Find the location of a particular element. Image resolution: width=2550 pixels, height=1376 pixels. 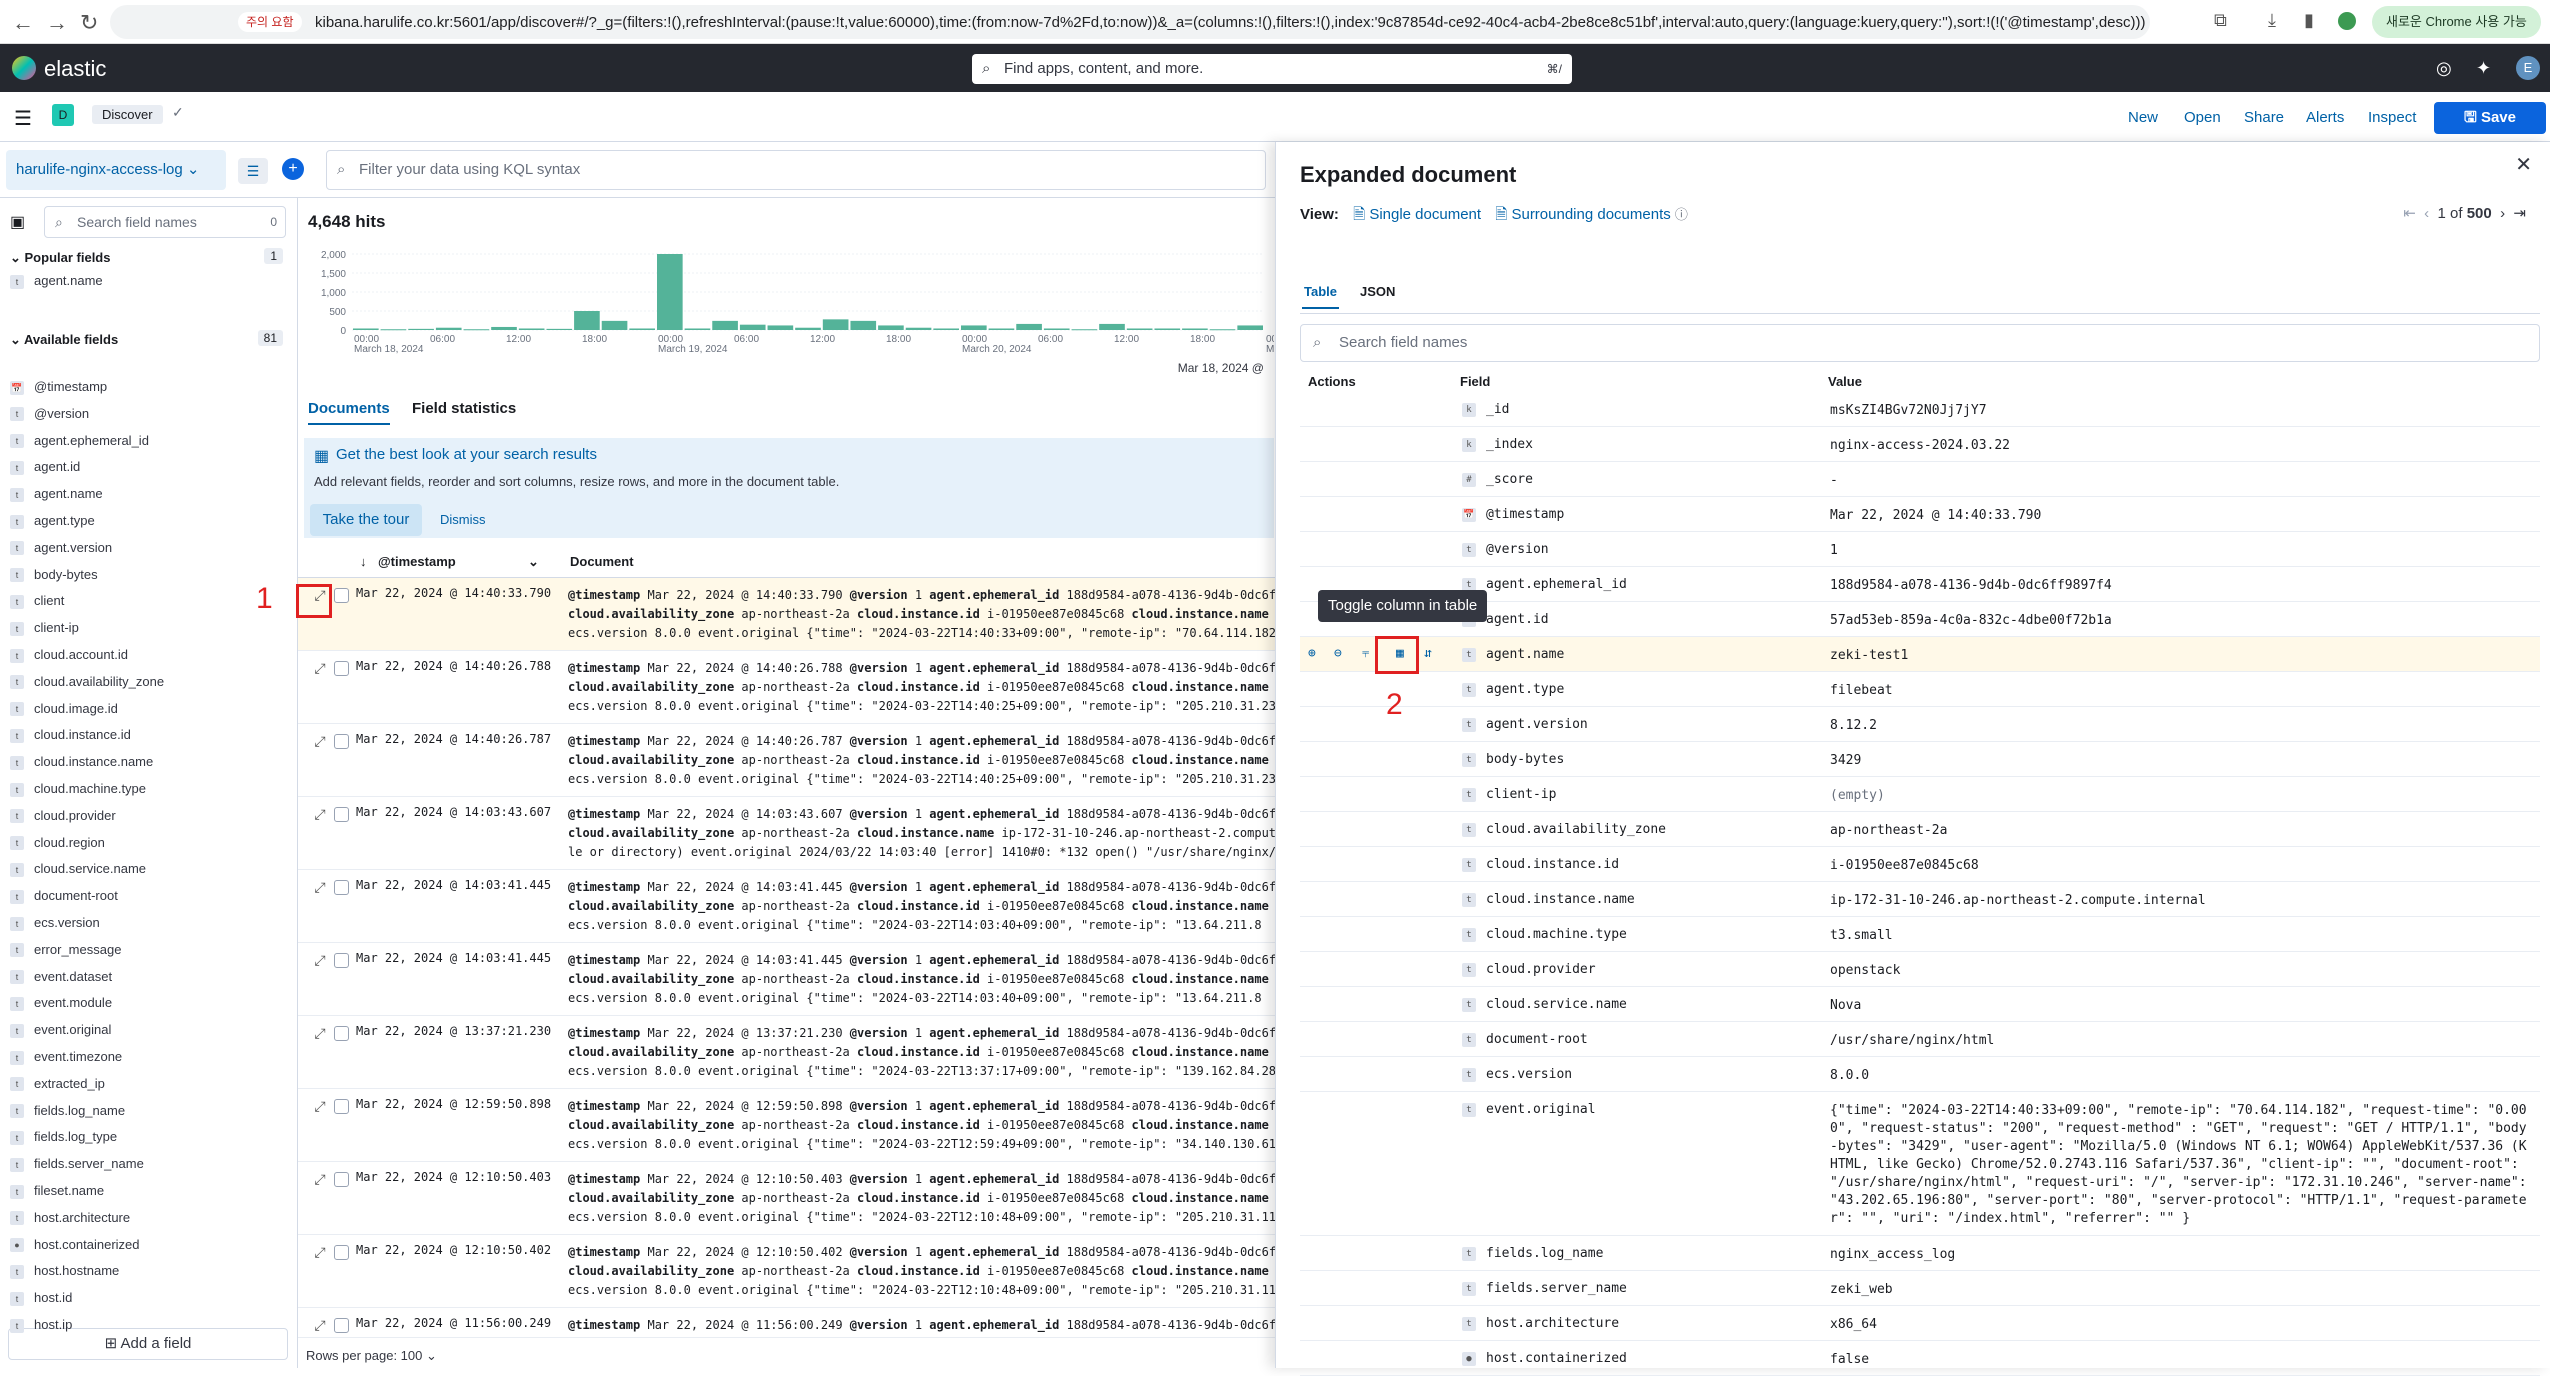

flyout-field-row: 📅 @timestamp Mar 22, 2024 @ 14:40:33.790 is located at coordinates (1920, 514).